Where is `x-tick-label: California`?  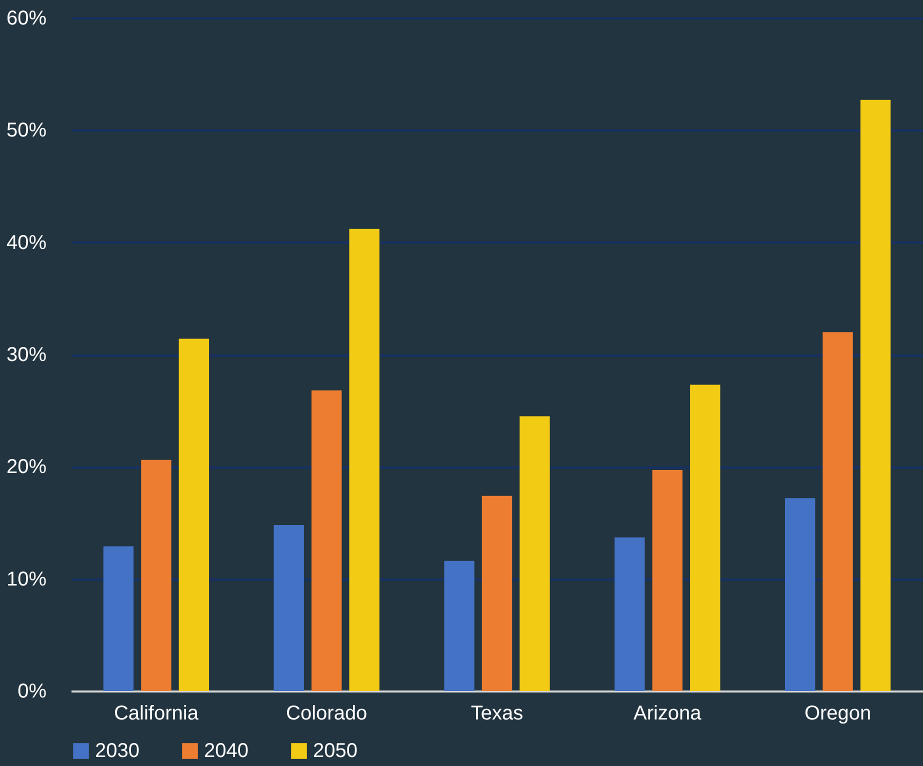
x-tick-label: California is located at coordinates (157, 713).